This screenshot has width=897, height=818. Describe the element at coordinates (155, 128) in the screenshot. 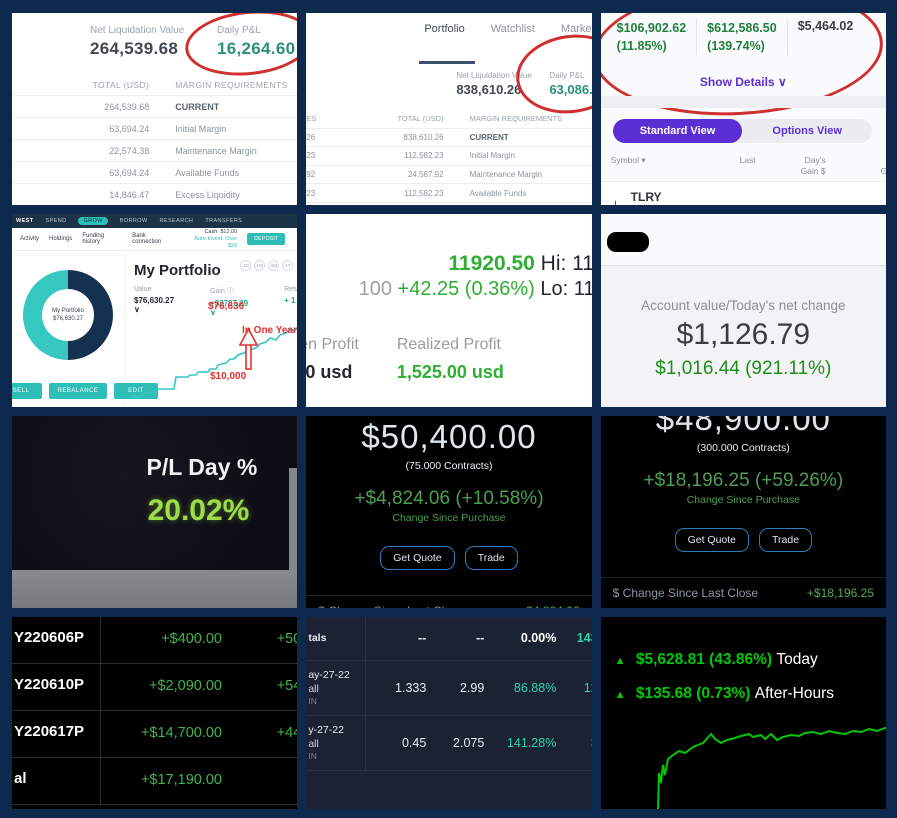

I see `table-row: 63,694.24 Initial Margin` at that location.